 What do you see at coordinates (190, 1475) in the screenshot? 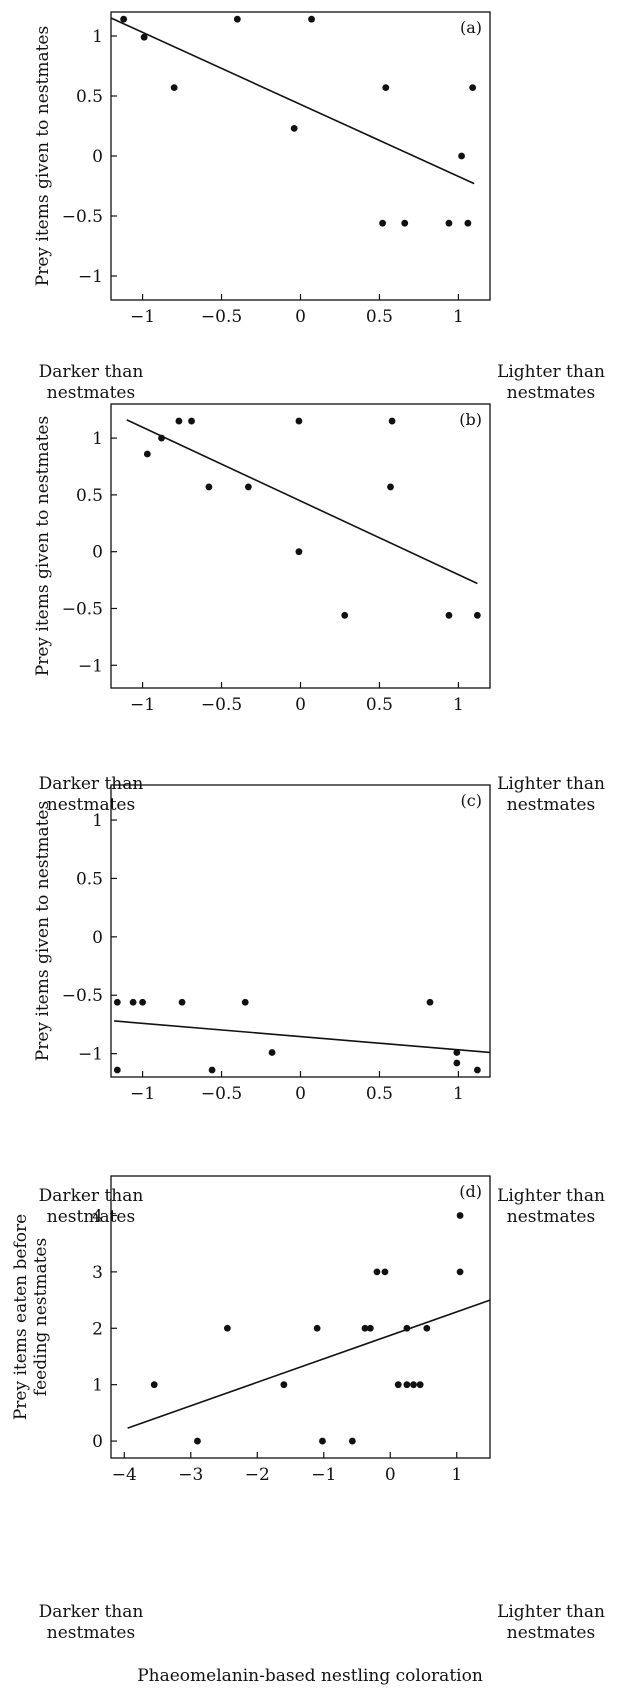
I see `x-tick-label: −3` at bounding box center [190, 1475].